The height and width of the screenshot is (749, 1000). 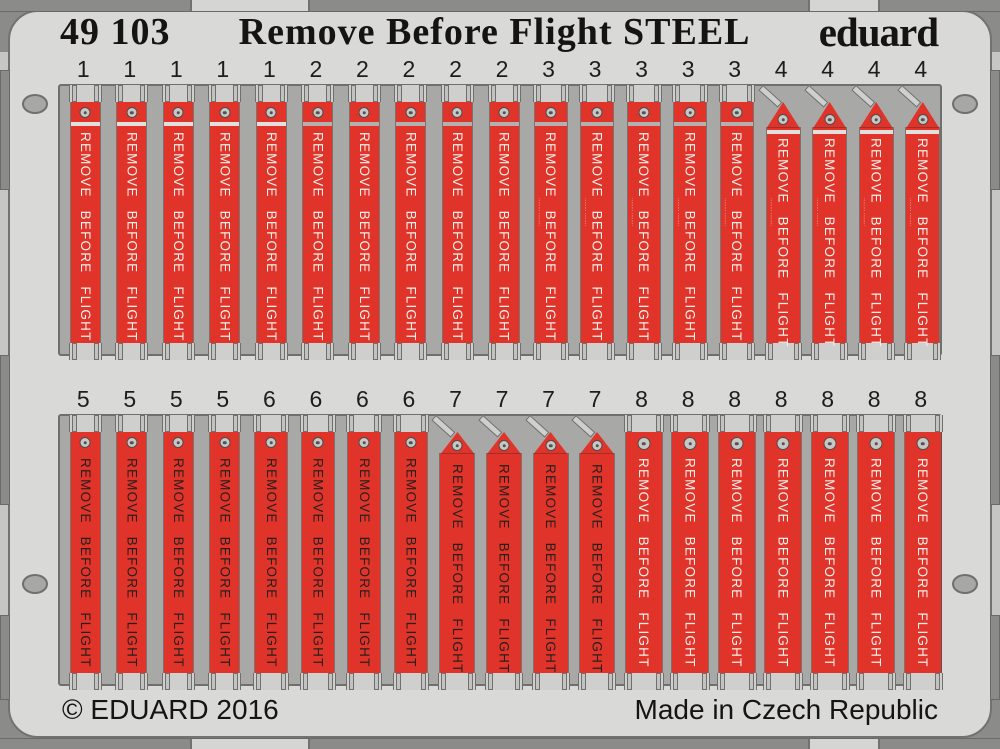 I want to click on sprue-side-tab, so click(x=995, y=130).